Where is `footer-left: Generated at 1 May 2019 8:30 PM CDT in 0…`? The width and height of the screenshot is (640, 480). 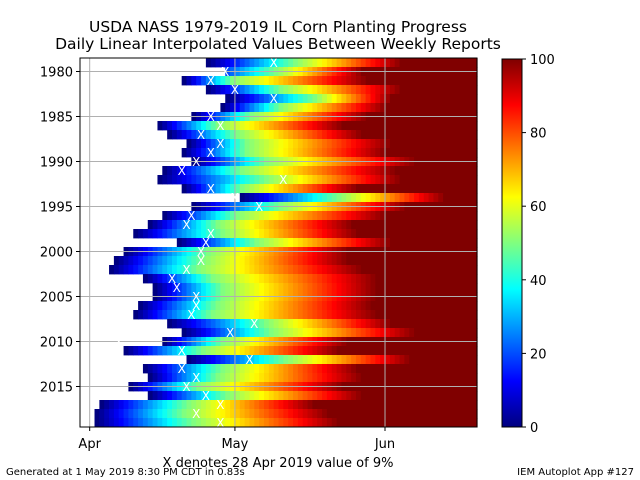
footer-left: Generated at 1 May 2019 8:30 PM CDT in 0… is located at coordinates (125, 472).